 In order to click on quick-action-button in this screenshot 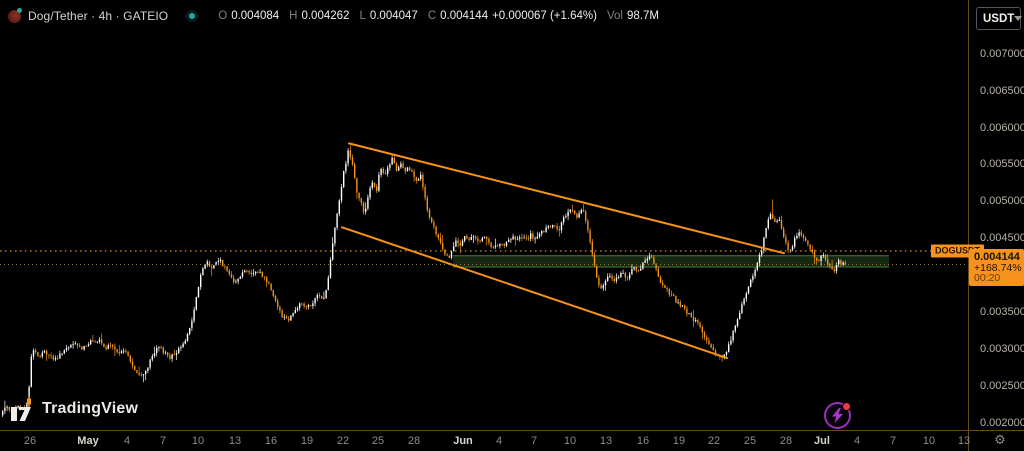, I will do `click(837, 415)`.